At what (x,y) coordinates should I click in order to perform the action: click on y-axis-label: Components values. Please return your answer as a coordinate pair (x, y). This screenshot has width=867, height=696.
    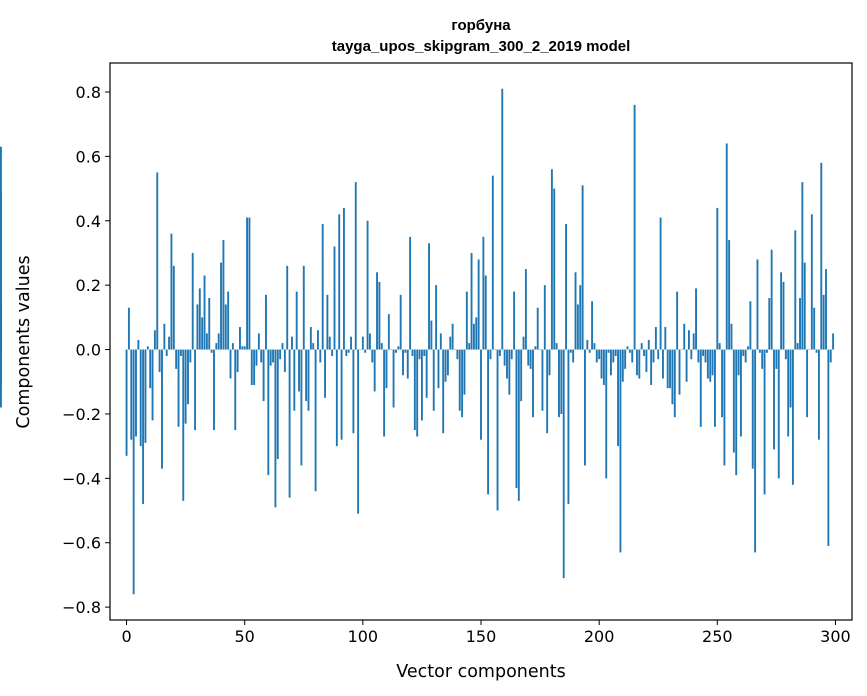
    Looking at the image, I should click on (24, 341).